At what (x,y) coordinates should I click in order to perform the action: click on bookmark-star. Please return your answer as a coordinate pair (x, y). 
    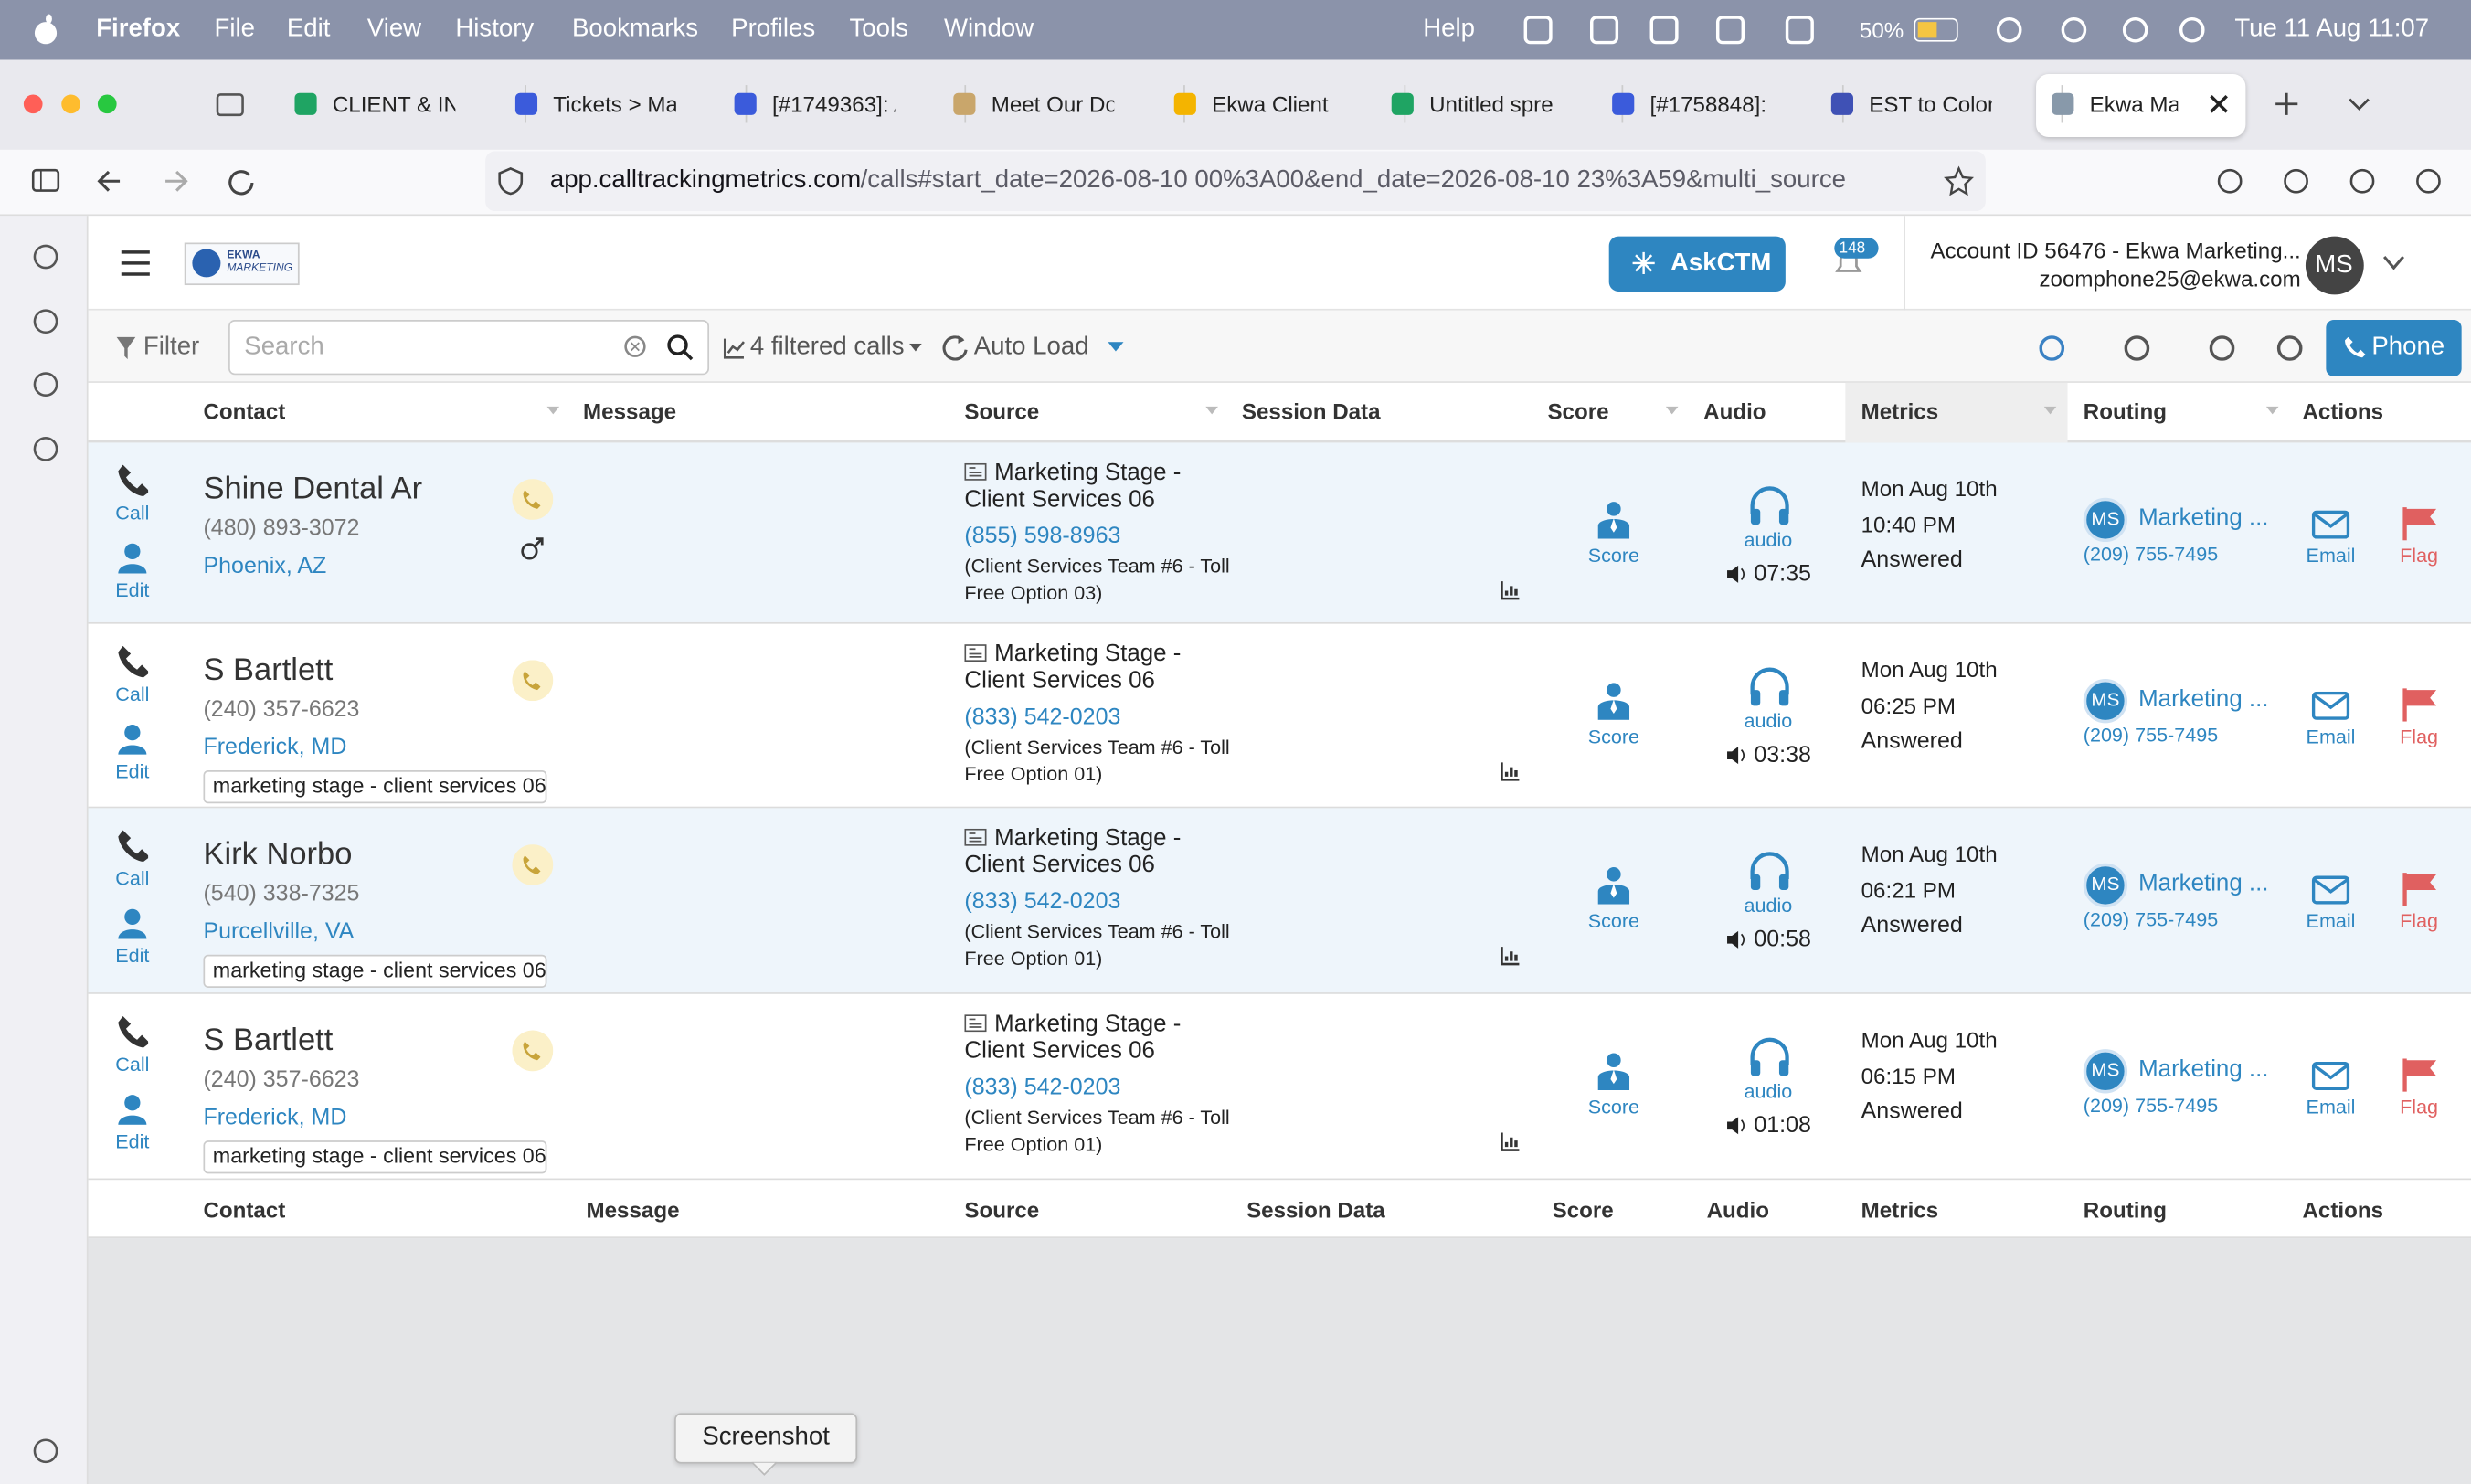
    Looking at the image, I should click on (1959, 181).